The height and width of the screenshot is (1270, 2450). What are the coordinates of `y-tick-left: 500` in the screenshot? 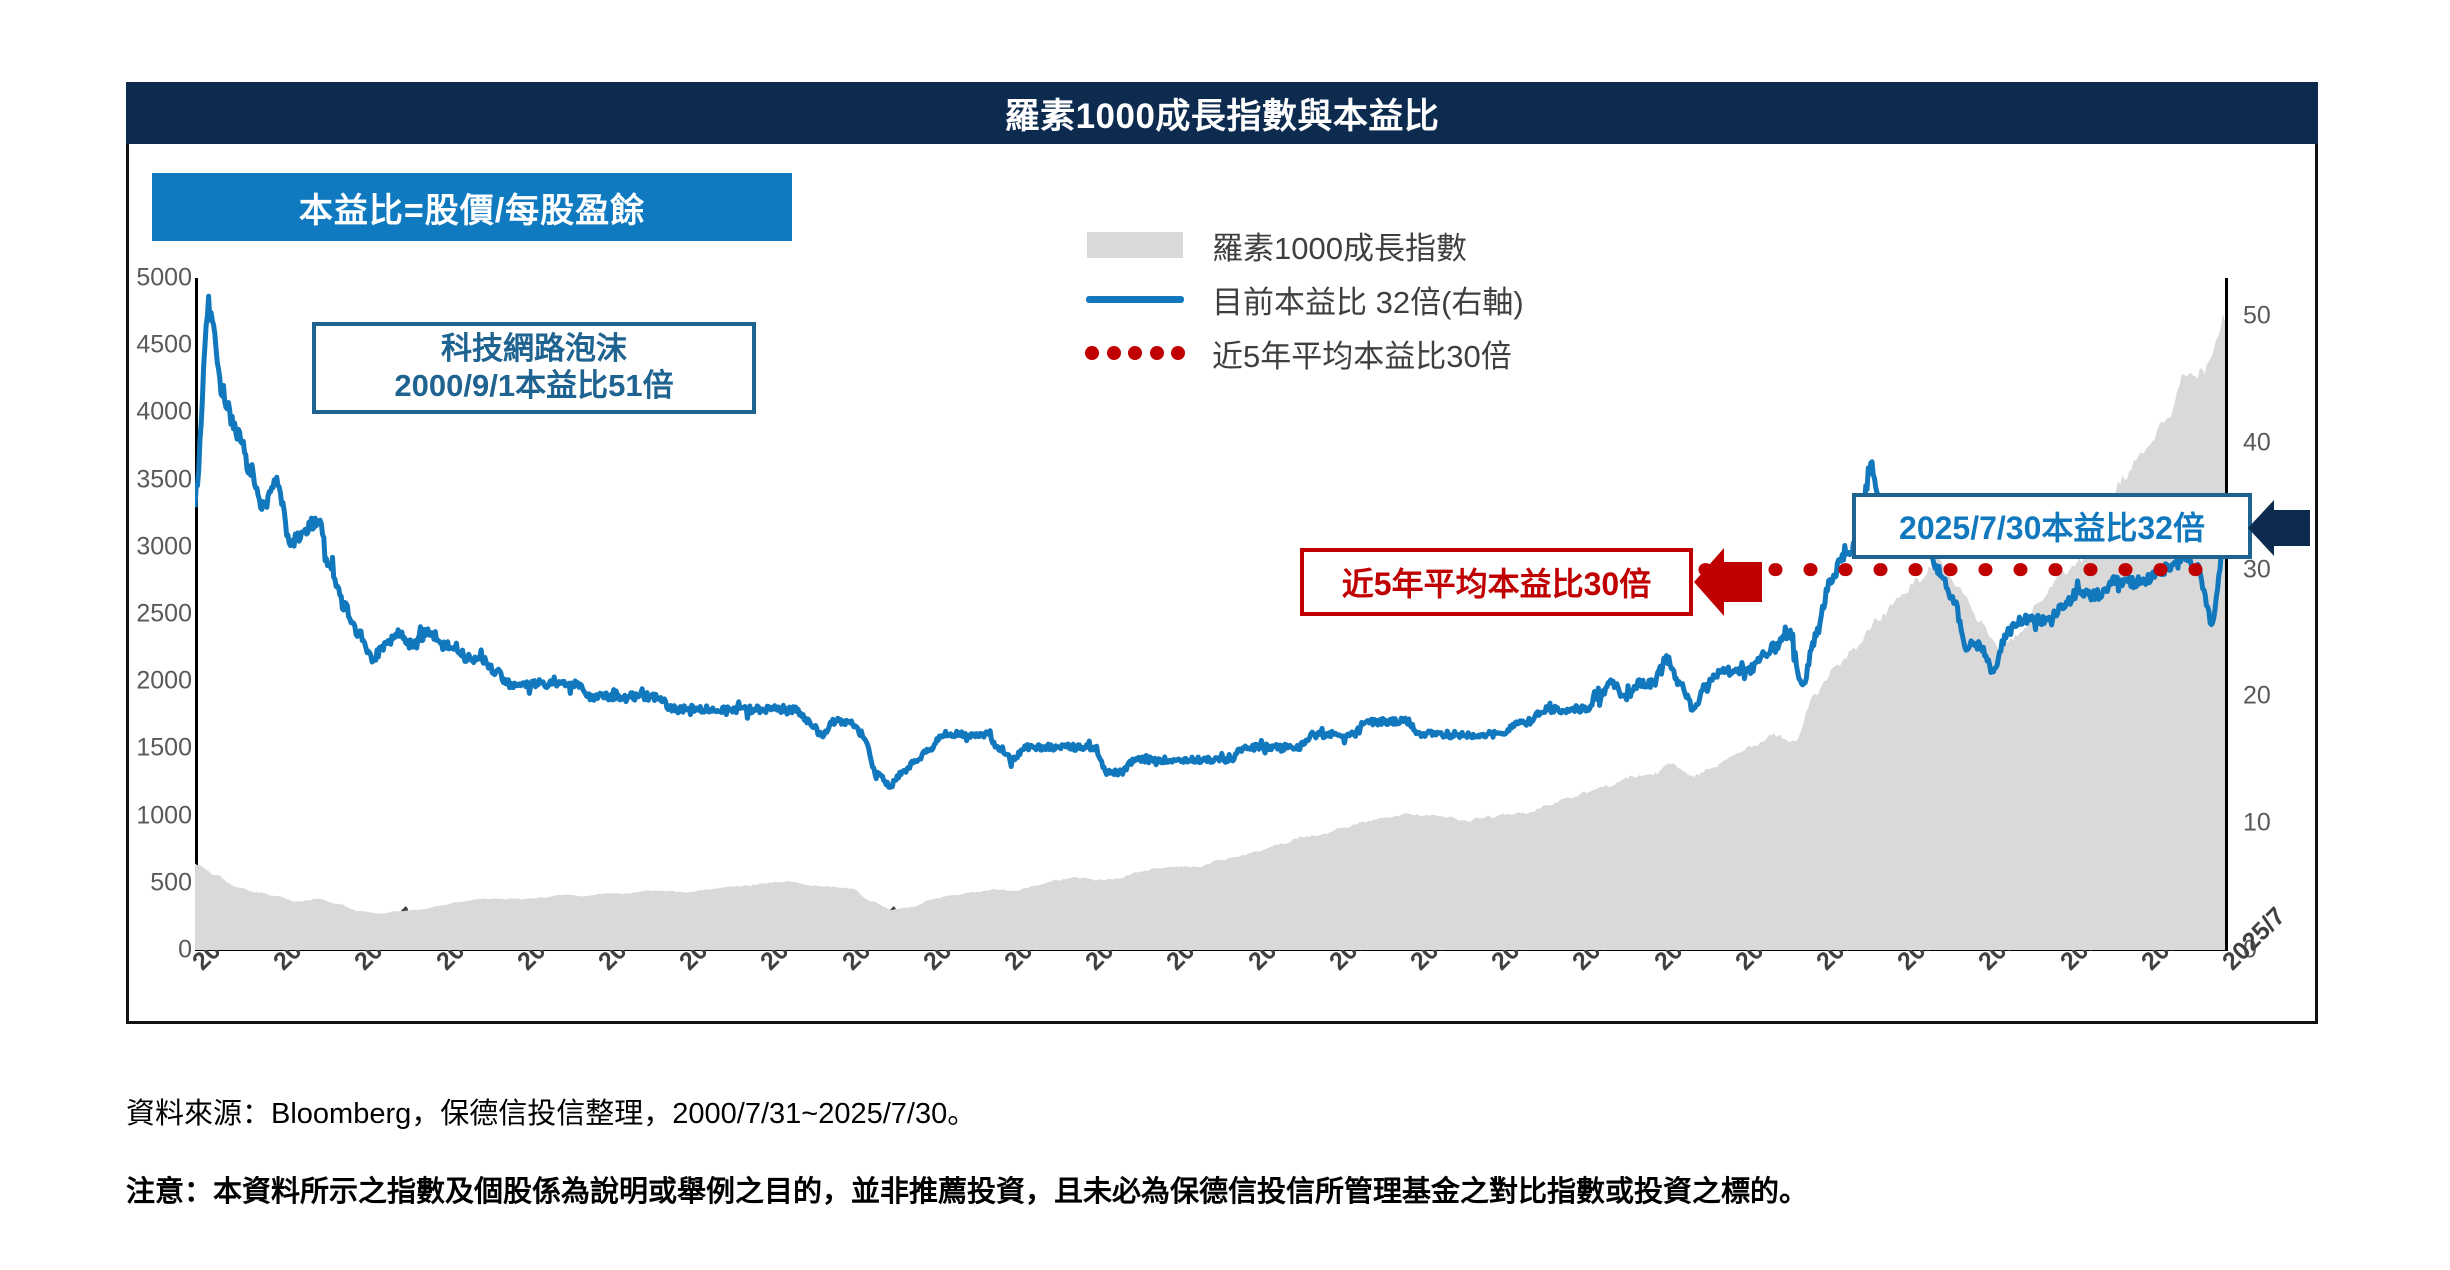 It's located at (171, 882).